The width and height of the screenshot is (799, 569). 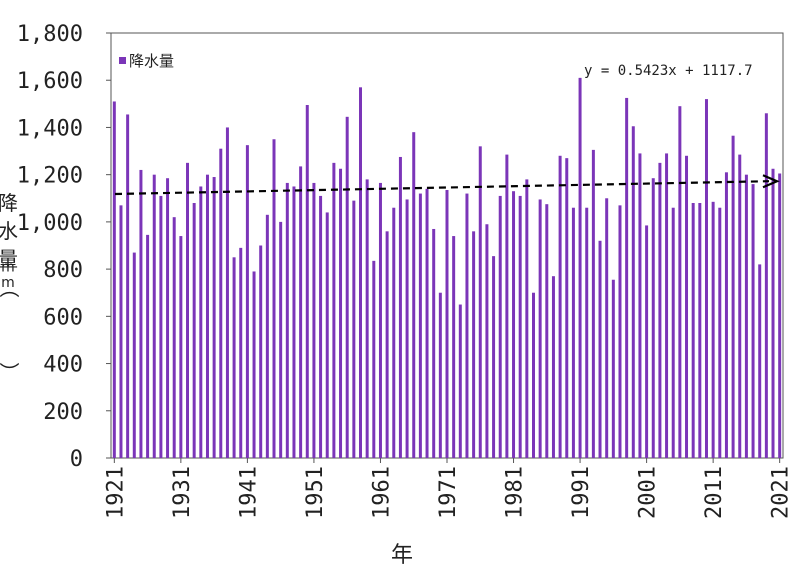 I want to click on trend-arrowhead, so click(x=771, y=181).